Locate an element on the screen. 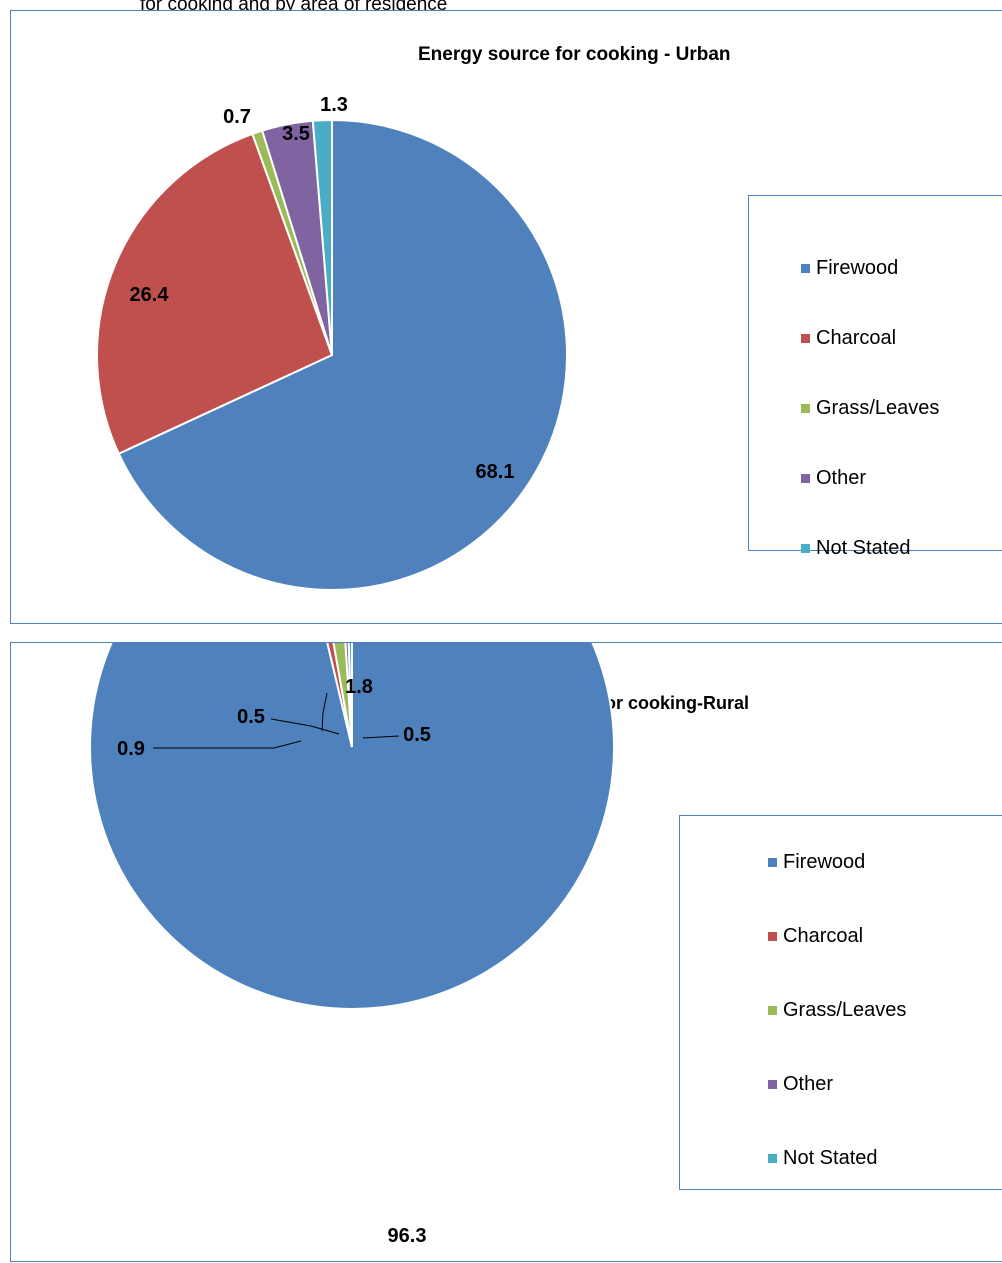 This screenshot has width=1002, height=1263. data-label-not-stated: 0.5 is located at coordinates (417, 735).